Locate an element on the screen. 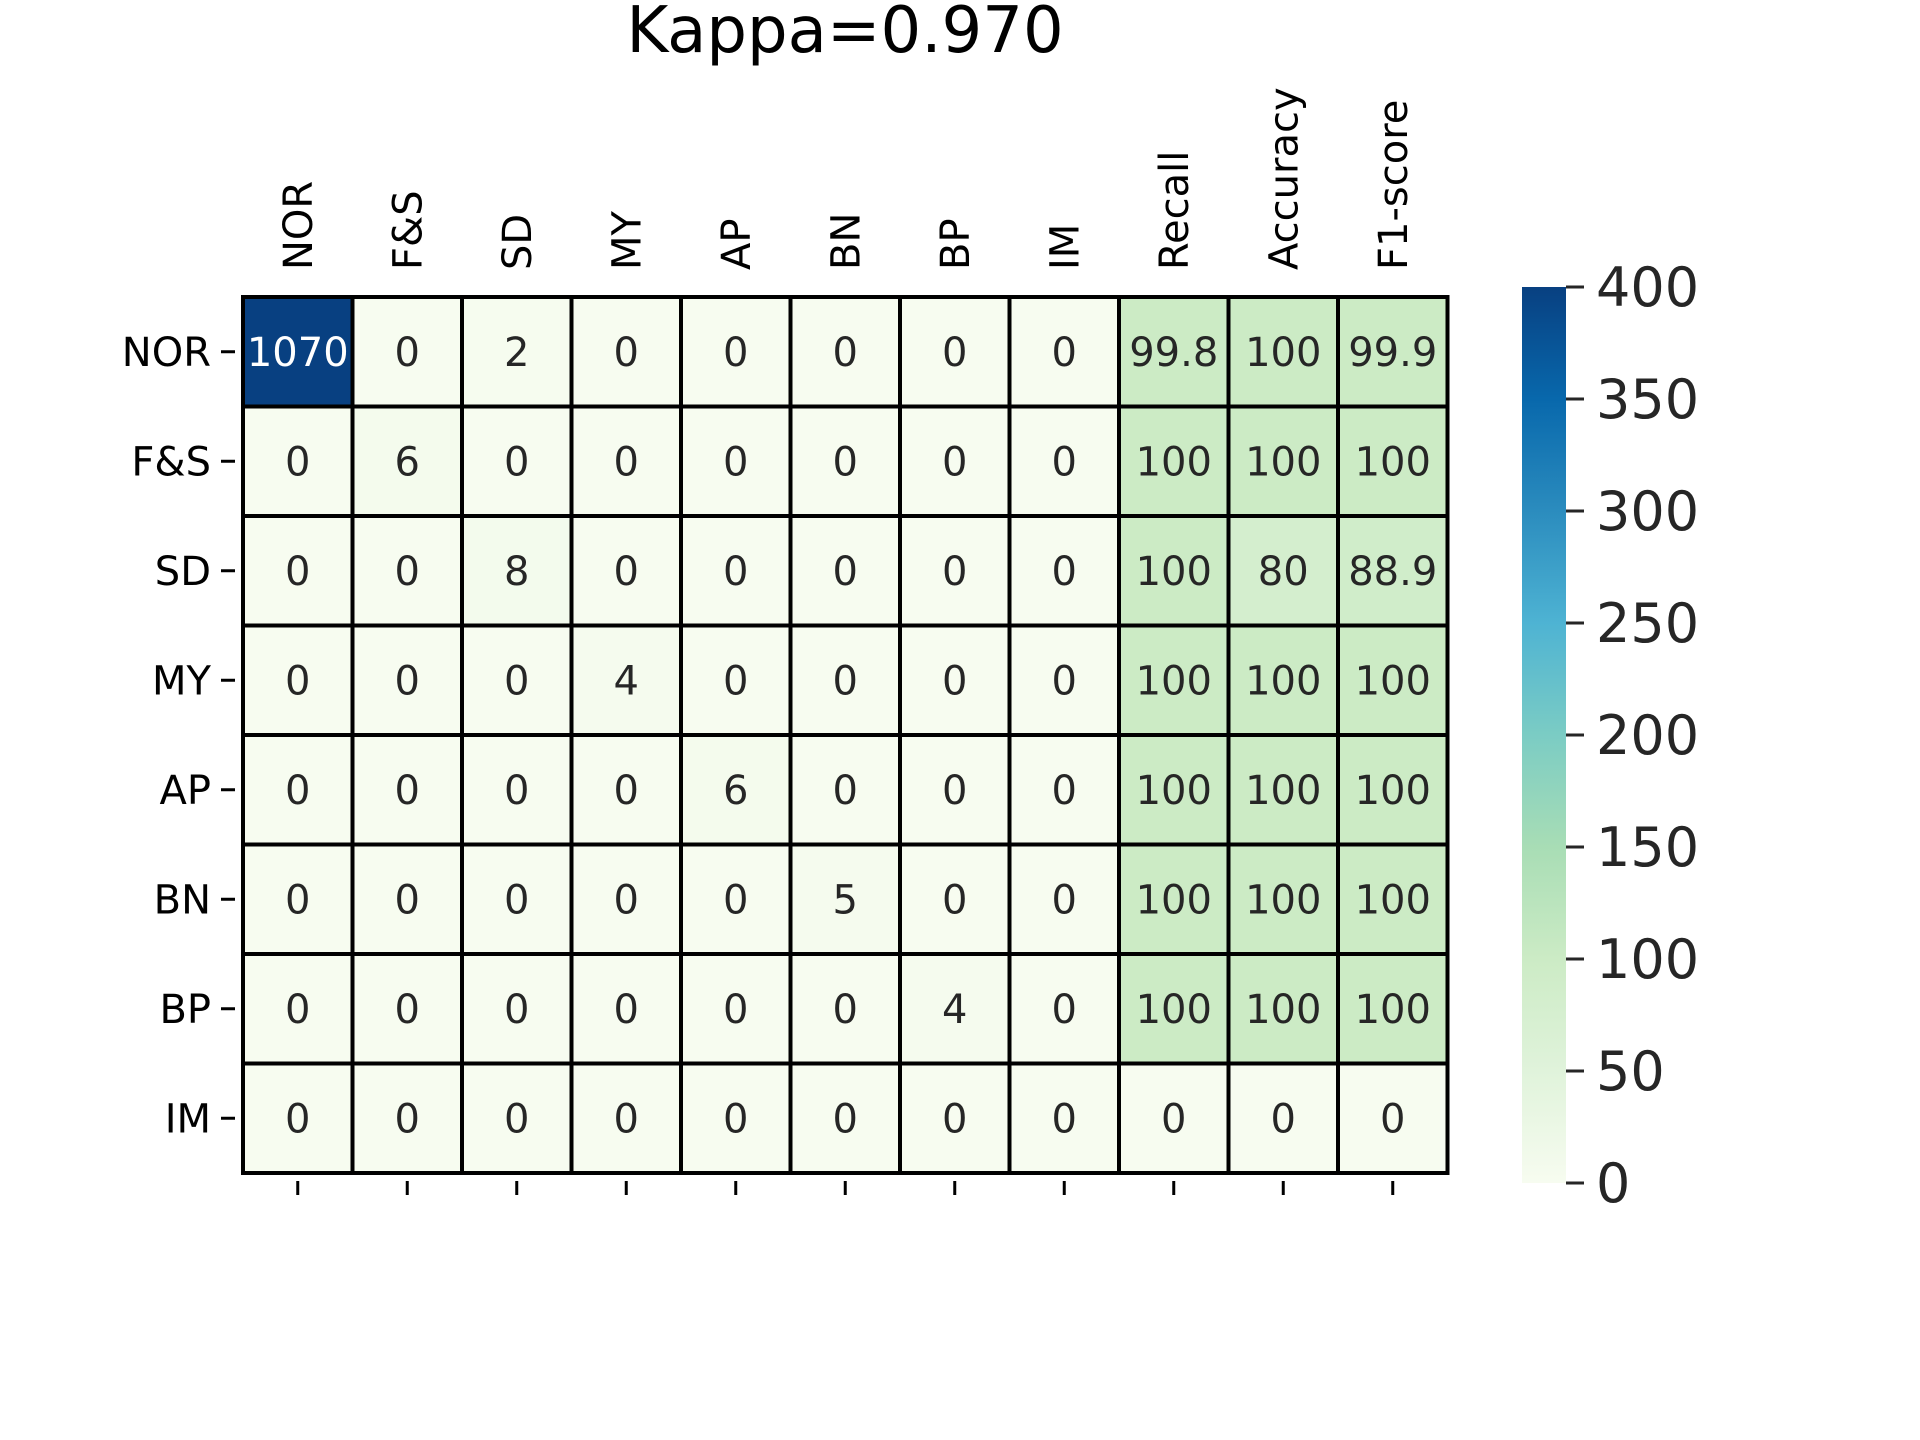 Image resolution: width=1920 pixels, height=1440 pixels. colorbar-tick-label: 100 is located at coordinates (1647, 959).